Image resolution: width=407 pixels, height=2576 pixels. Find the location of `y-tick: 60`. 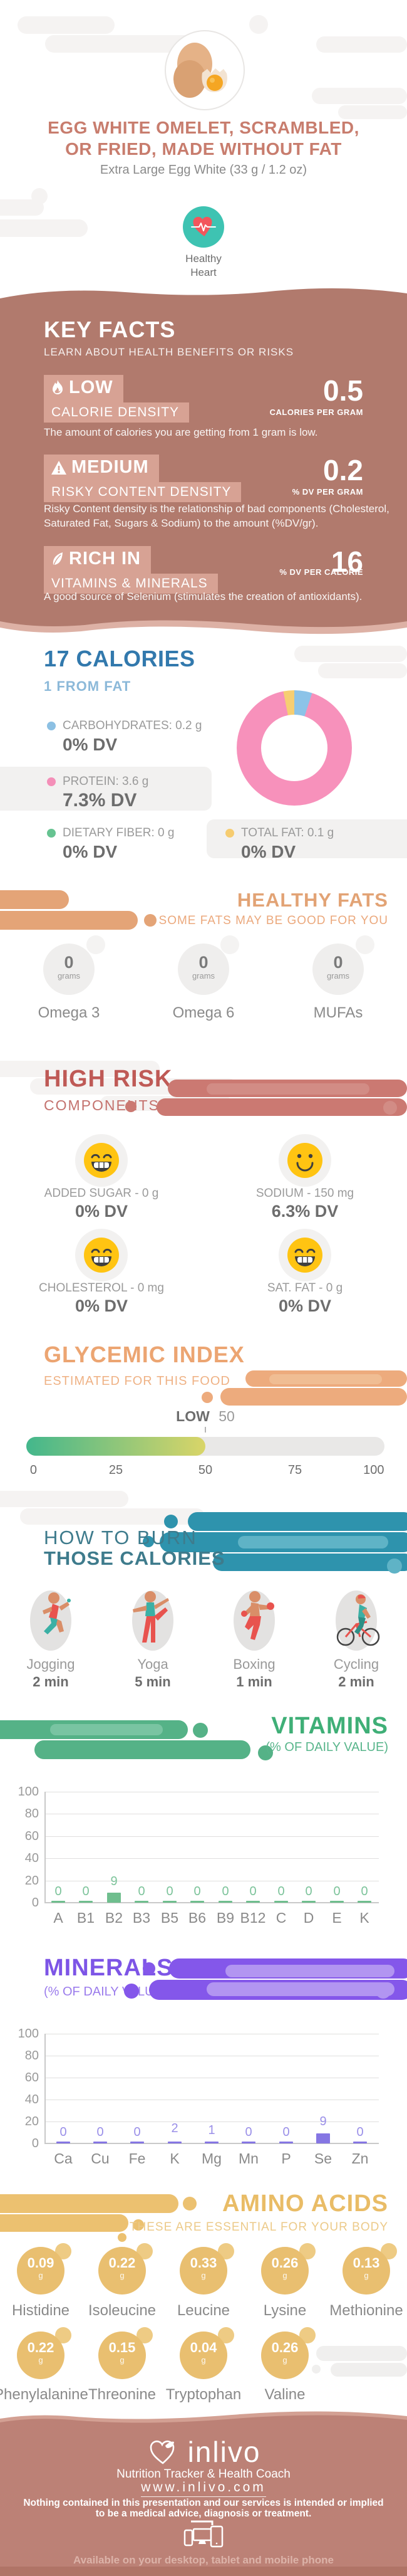

y-tick: 60 is located at coordinates (31, 2077).